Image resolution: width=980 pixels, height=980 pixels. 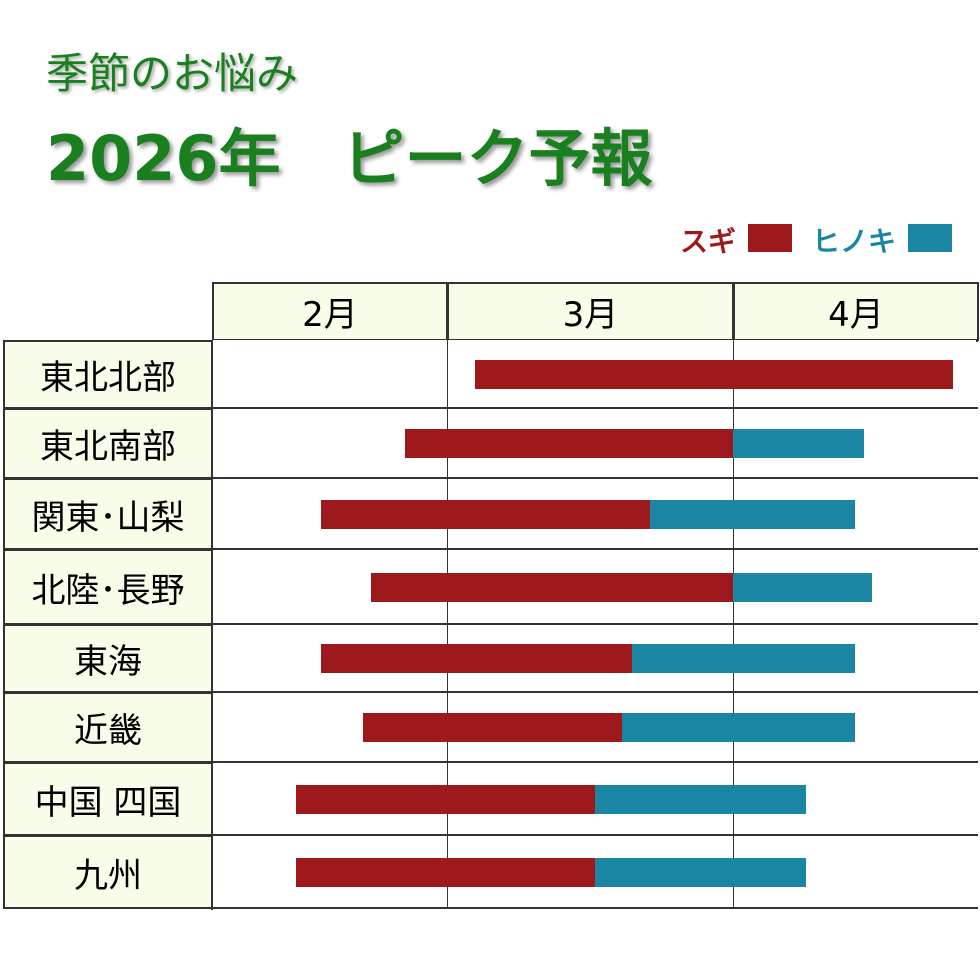 What do you see at coordinates (856, 311) in the screenshot?
I see `month-header: 4月` at bounding box center [856, 311].